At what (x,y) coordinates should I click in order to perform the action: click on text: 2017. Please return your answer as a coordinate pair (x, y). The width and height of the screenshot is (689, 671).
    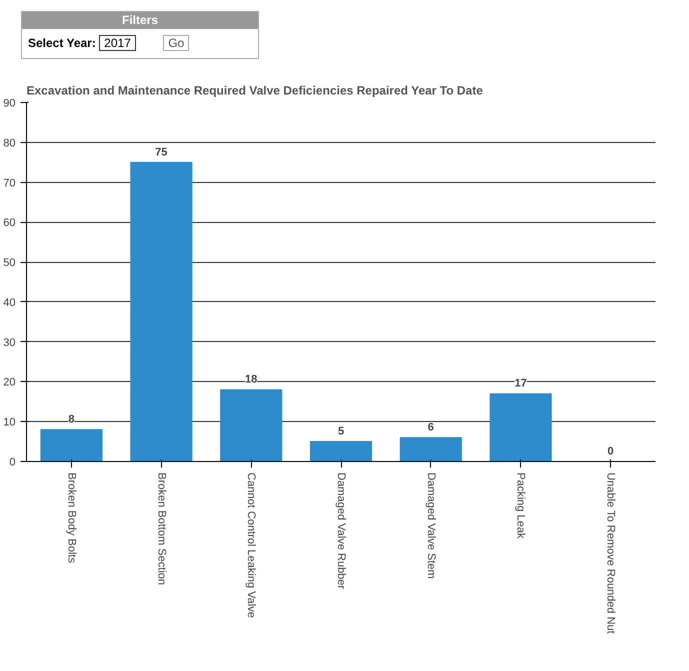
    Looking at the image, I should click on (117, 43).